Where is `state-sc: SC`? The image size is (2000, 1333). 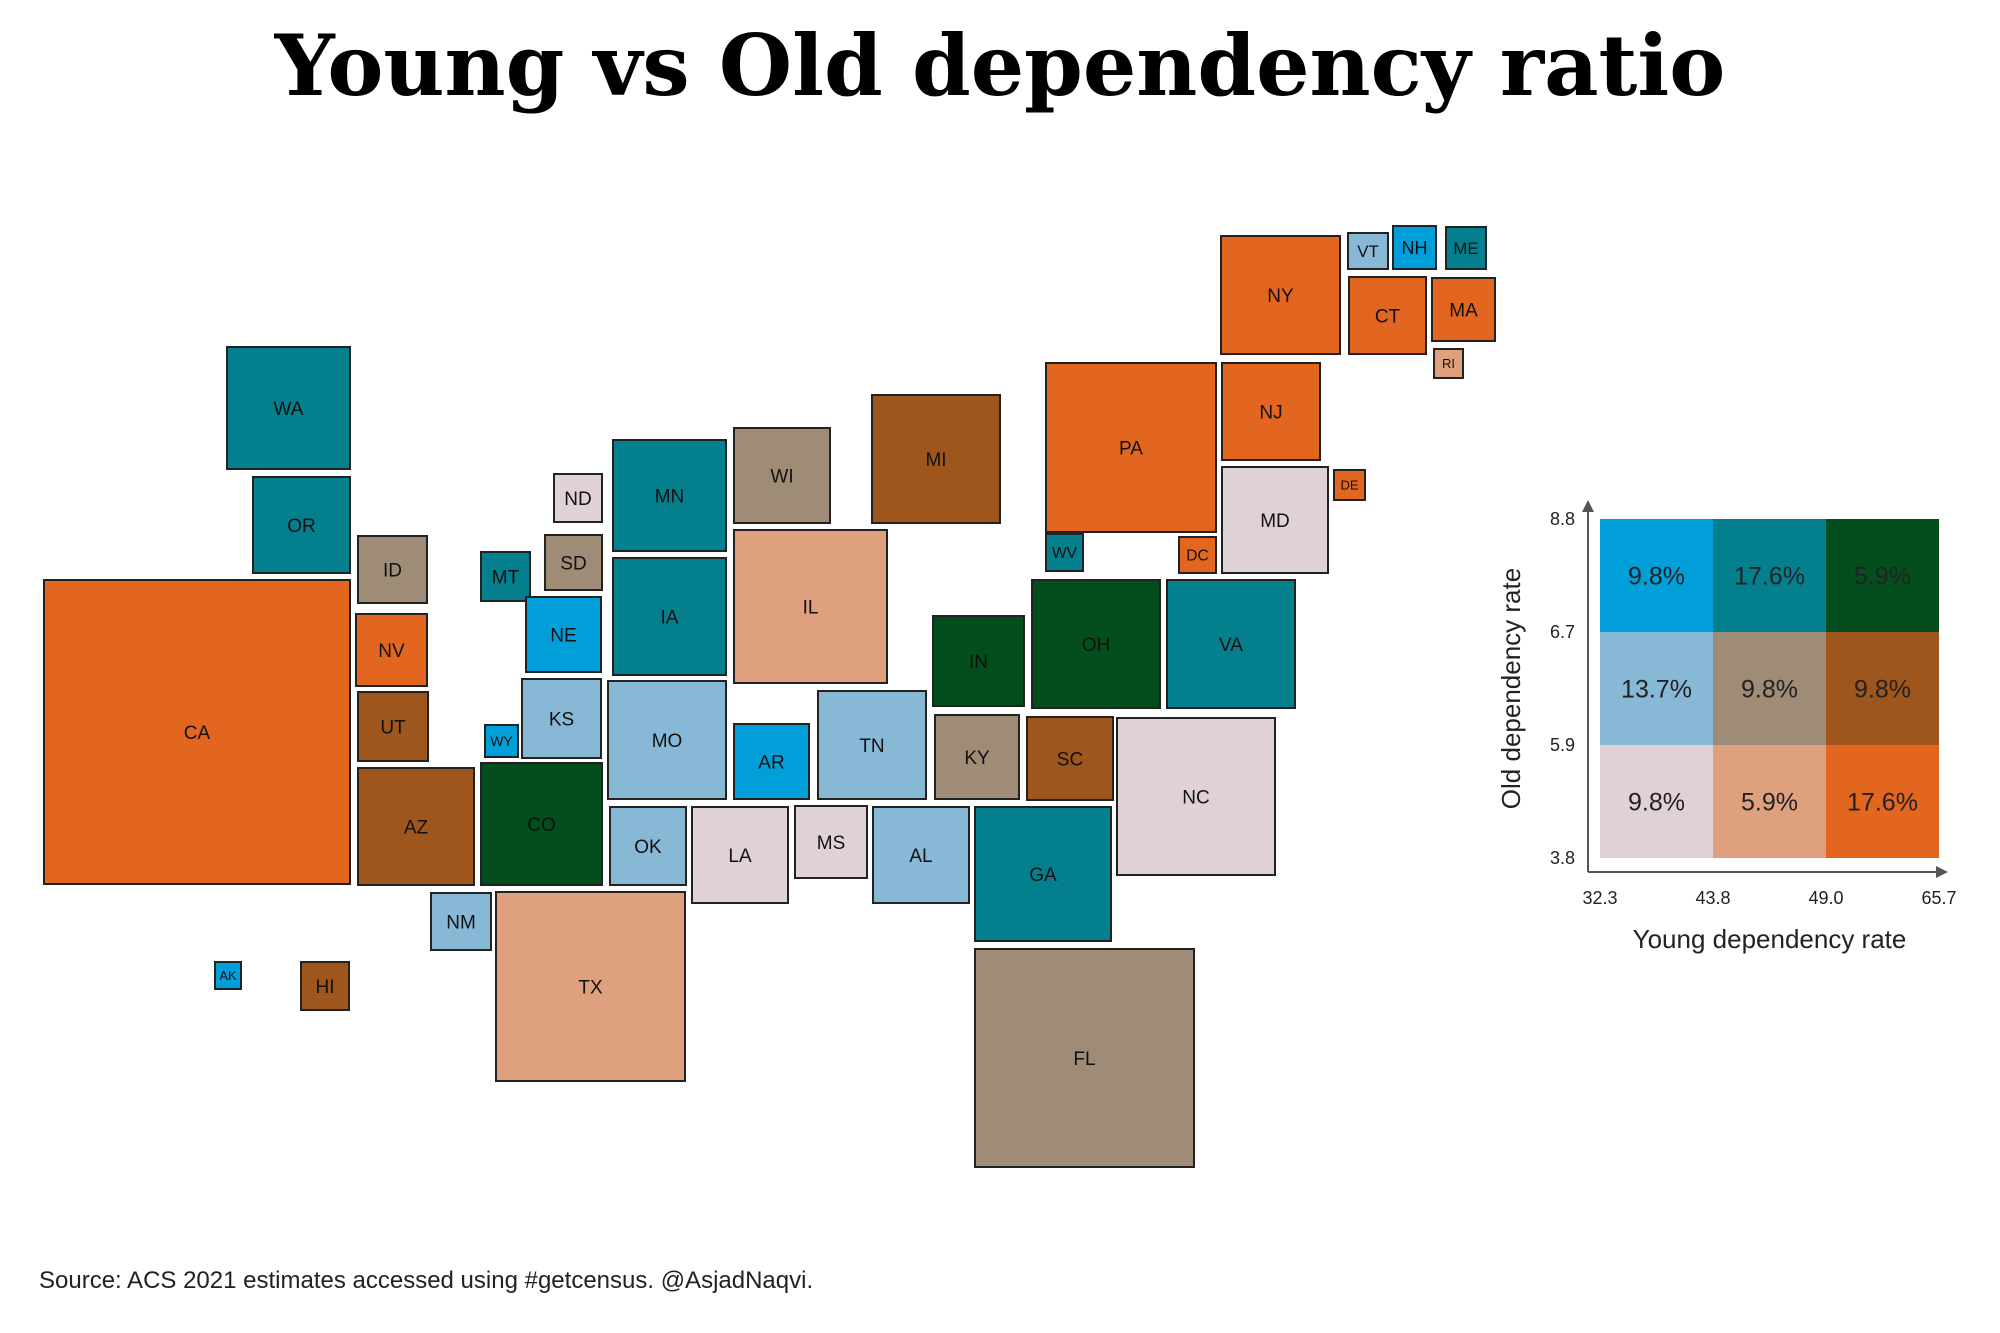 state-sc: SC is located at coordinates (1070, 758).